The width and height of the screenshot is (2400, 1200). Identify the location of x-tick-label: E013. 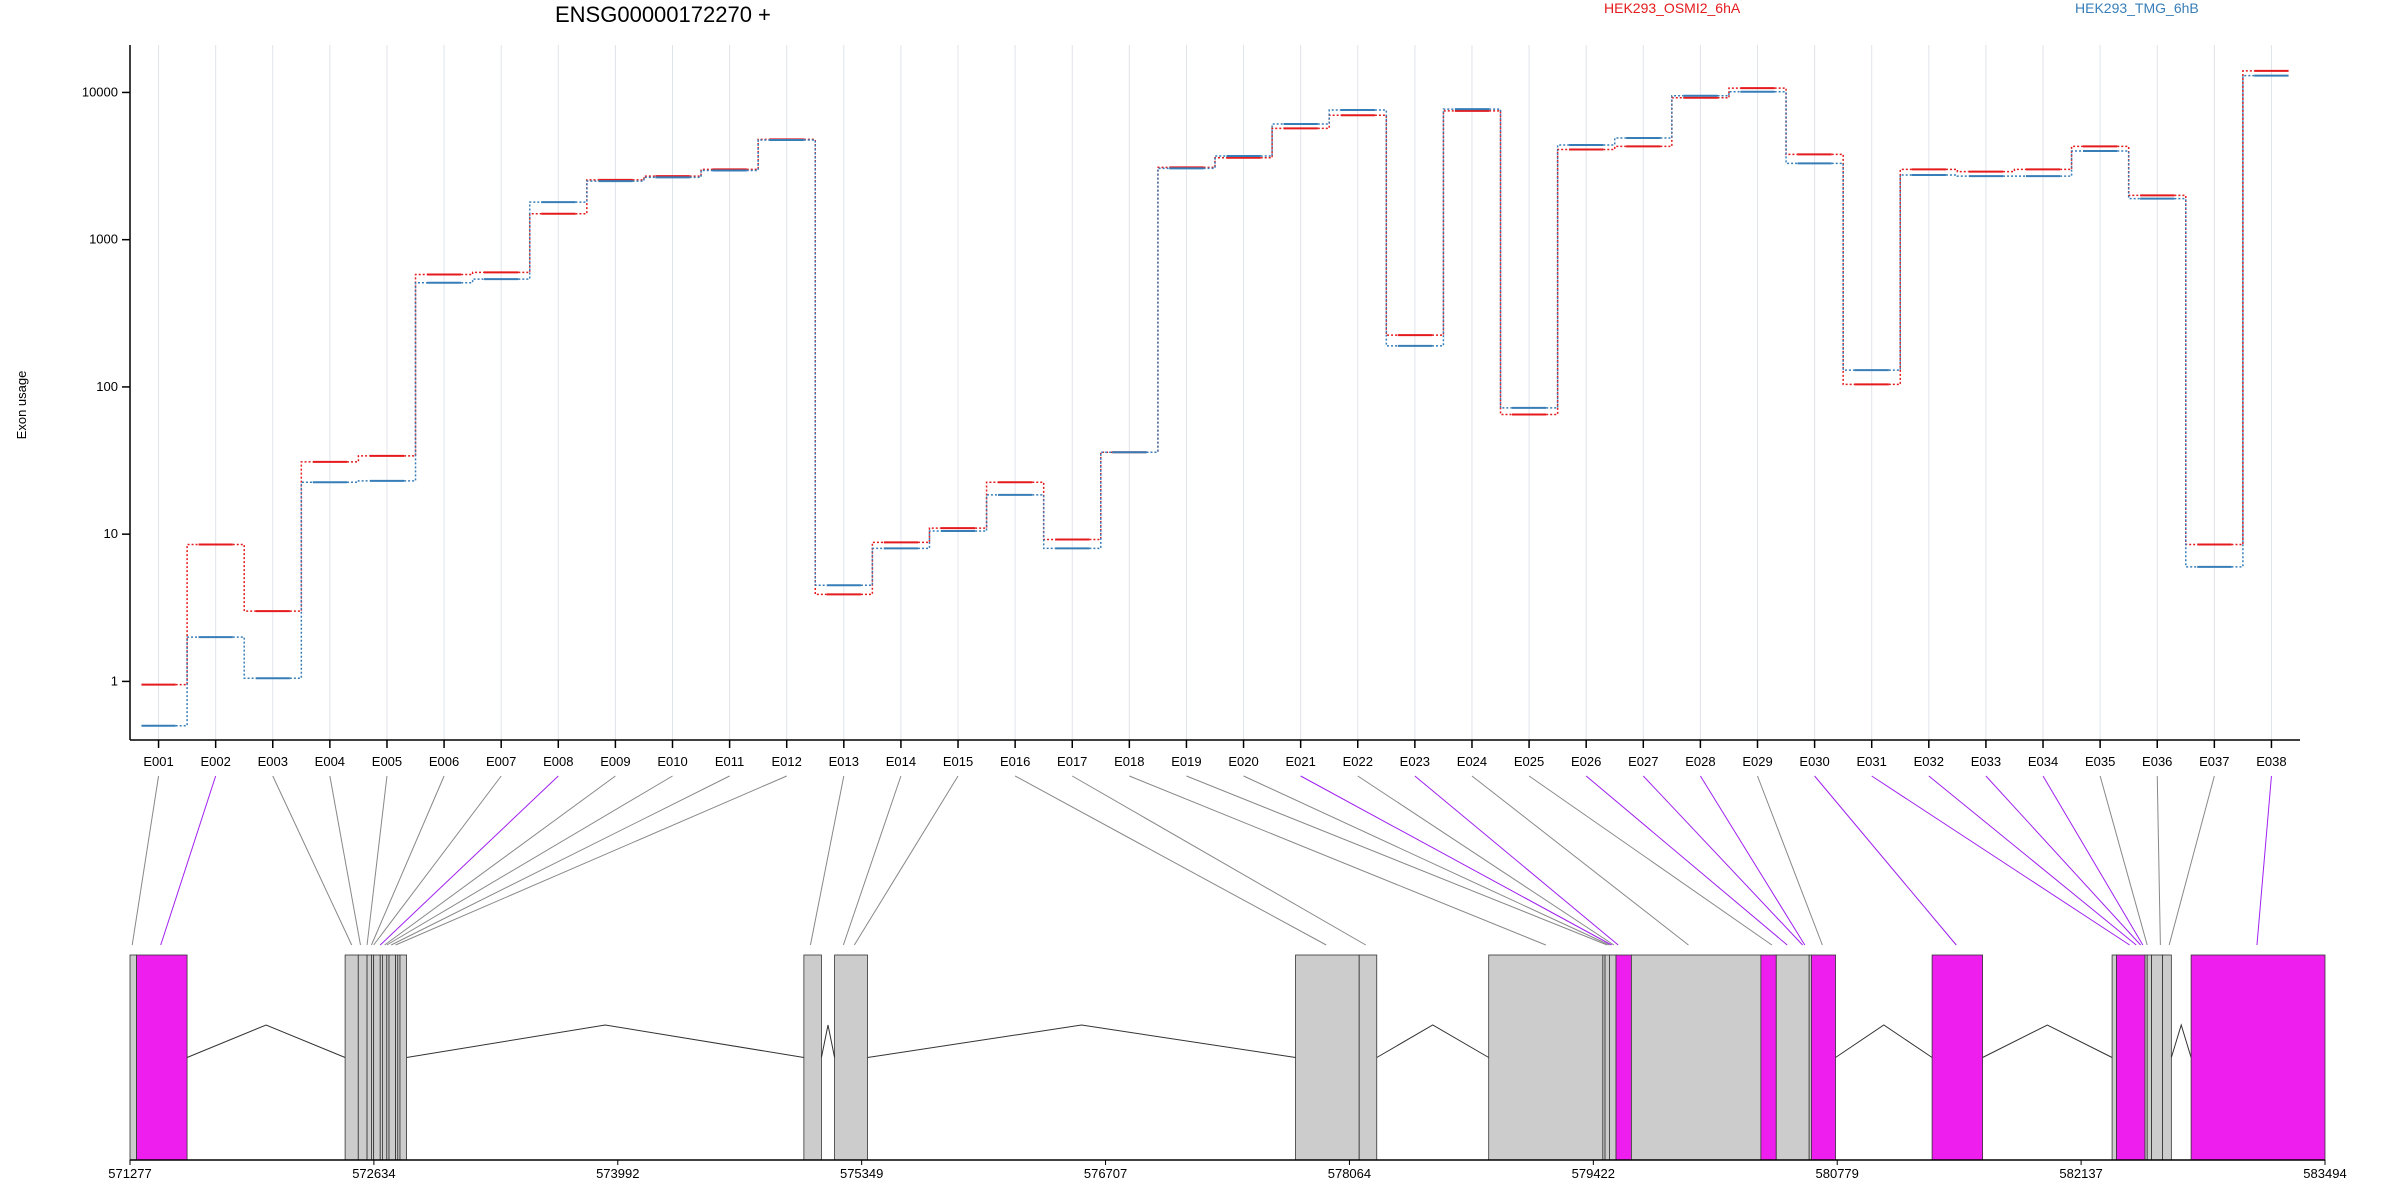
(844, 761).